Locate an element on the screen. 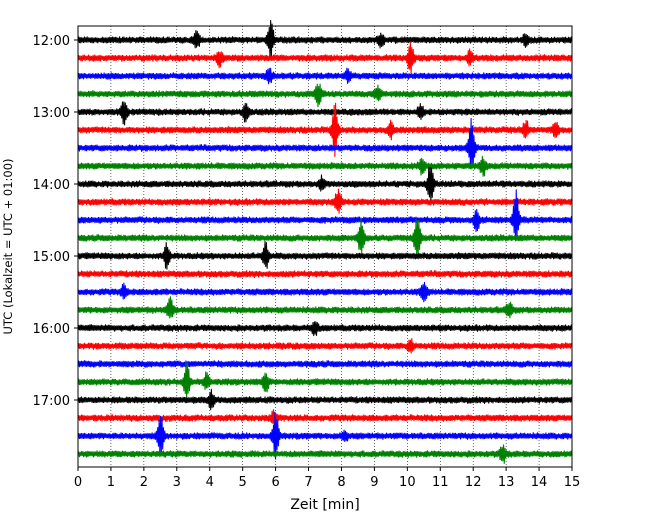 This screenshot has height=520, width=650. y-tick-label: 14:00 is located at coordinates (51, 185).